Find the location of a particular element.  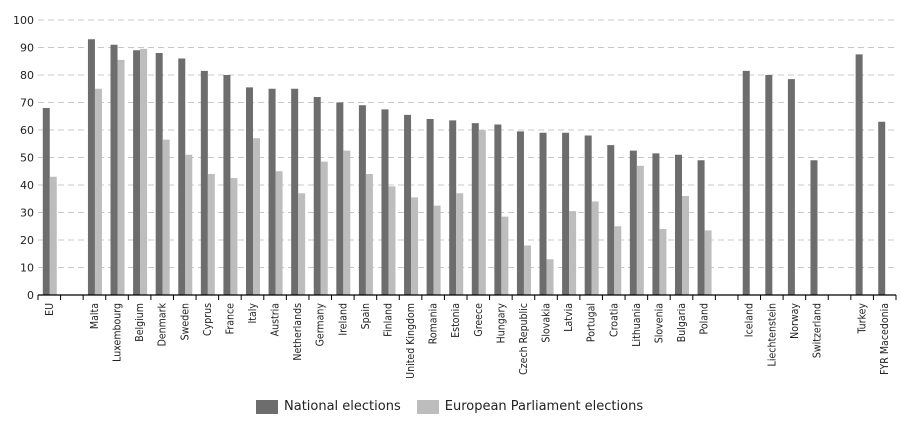

bar-national-cyprus is located at coordinates (204, 182).